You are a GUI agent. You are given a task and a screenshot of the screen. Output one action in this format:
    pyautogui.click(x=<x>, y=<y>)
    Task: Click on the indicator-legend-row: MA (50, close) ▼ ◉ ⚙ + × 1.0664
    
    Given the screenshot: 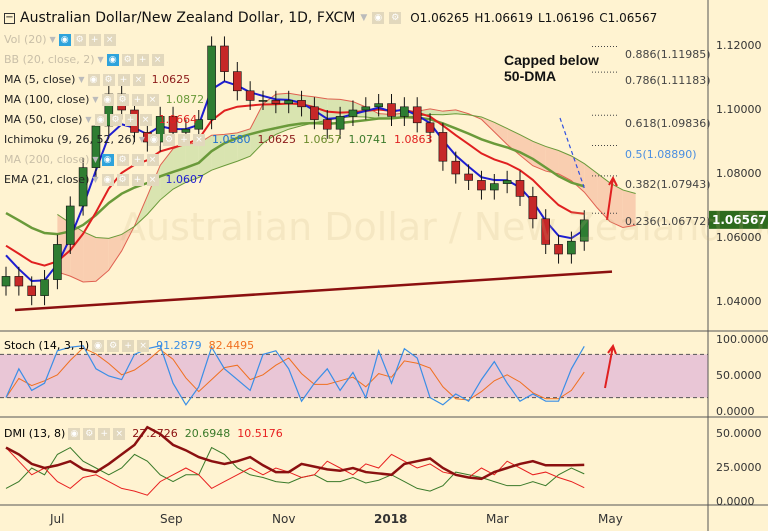 What is the action you would take?
    pyautogui.click(x=100, y=119)
    